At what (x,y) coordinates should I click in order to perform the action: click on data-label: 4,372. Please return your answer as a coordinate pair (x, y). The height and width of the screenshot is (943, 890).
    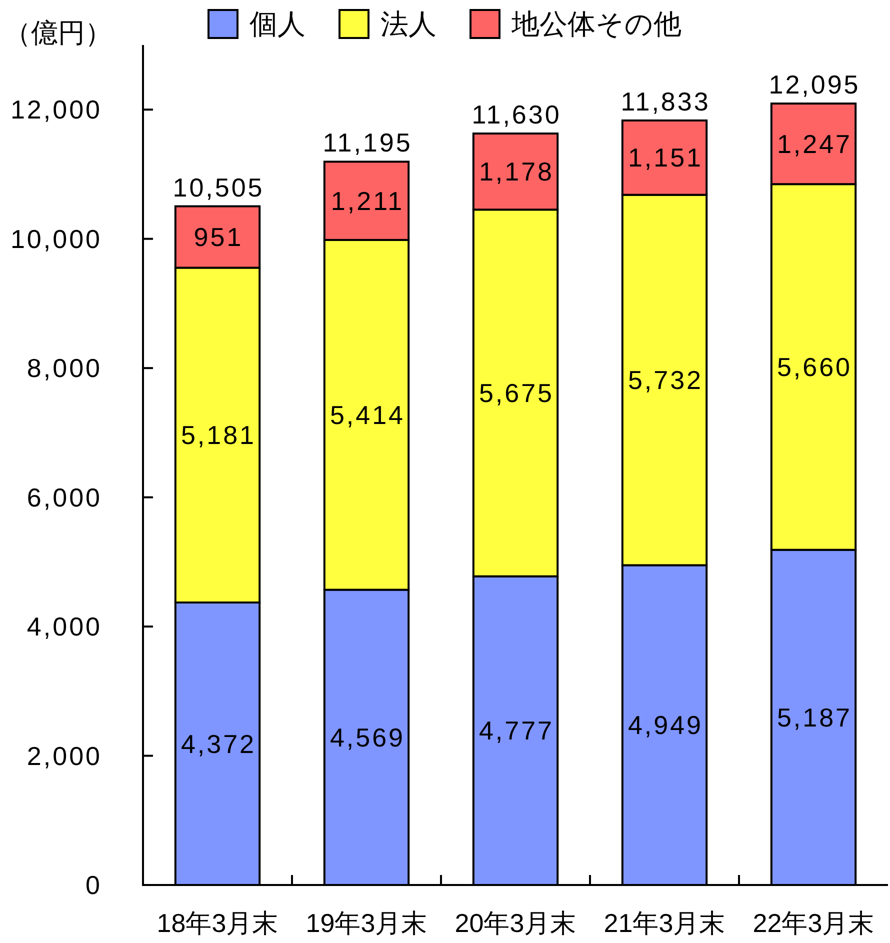
    Looking at the image, I should click on (218, 743).